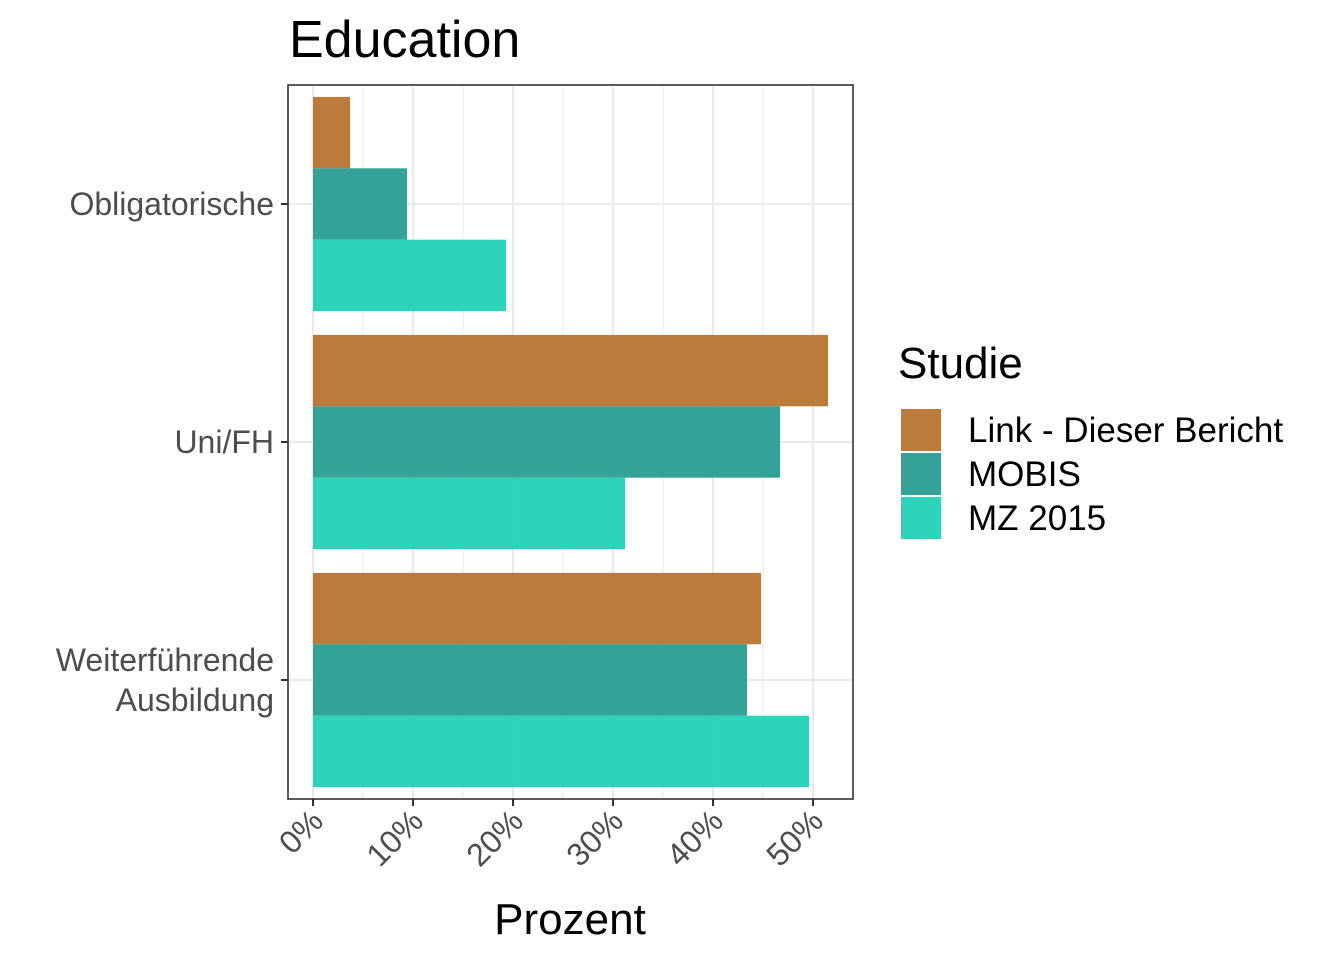  I want to click on y-tick-label: Uni/FH, so click(224, 442).